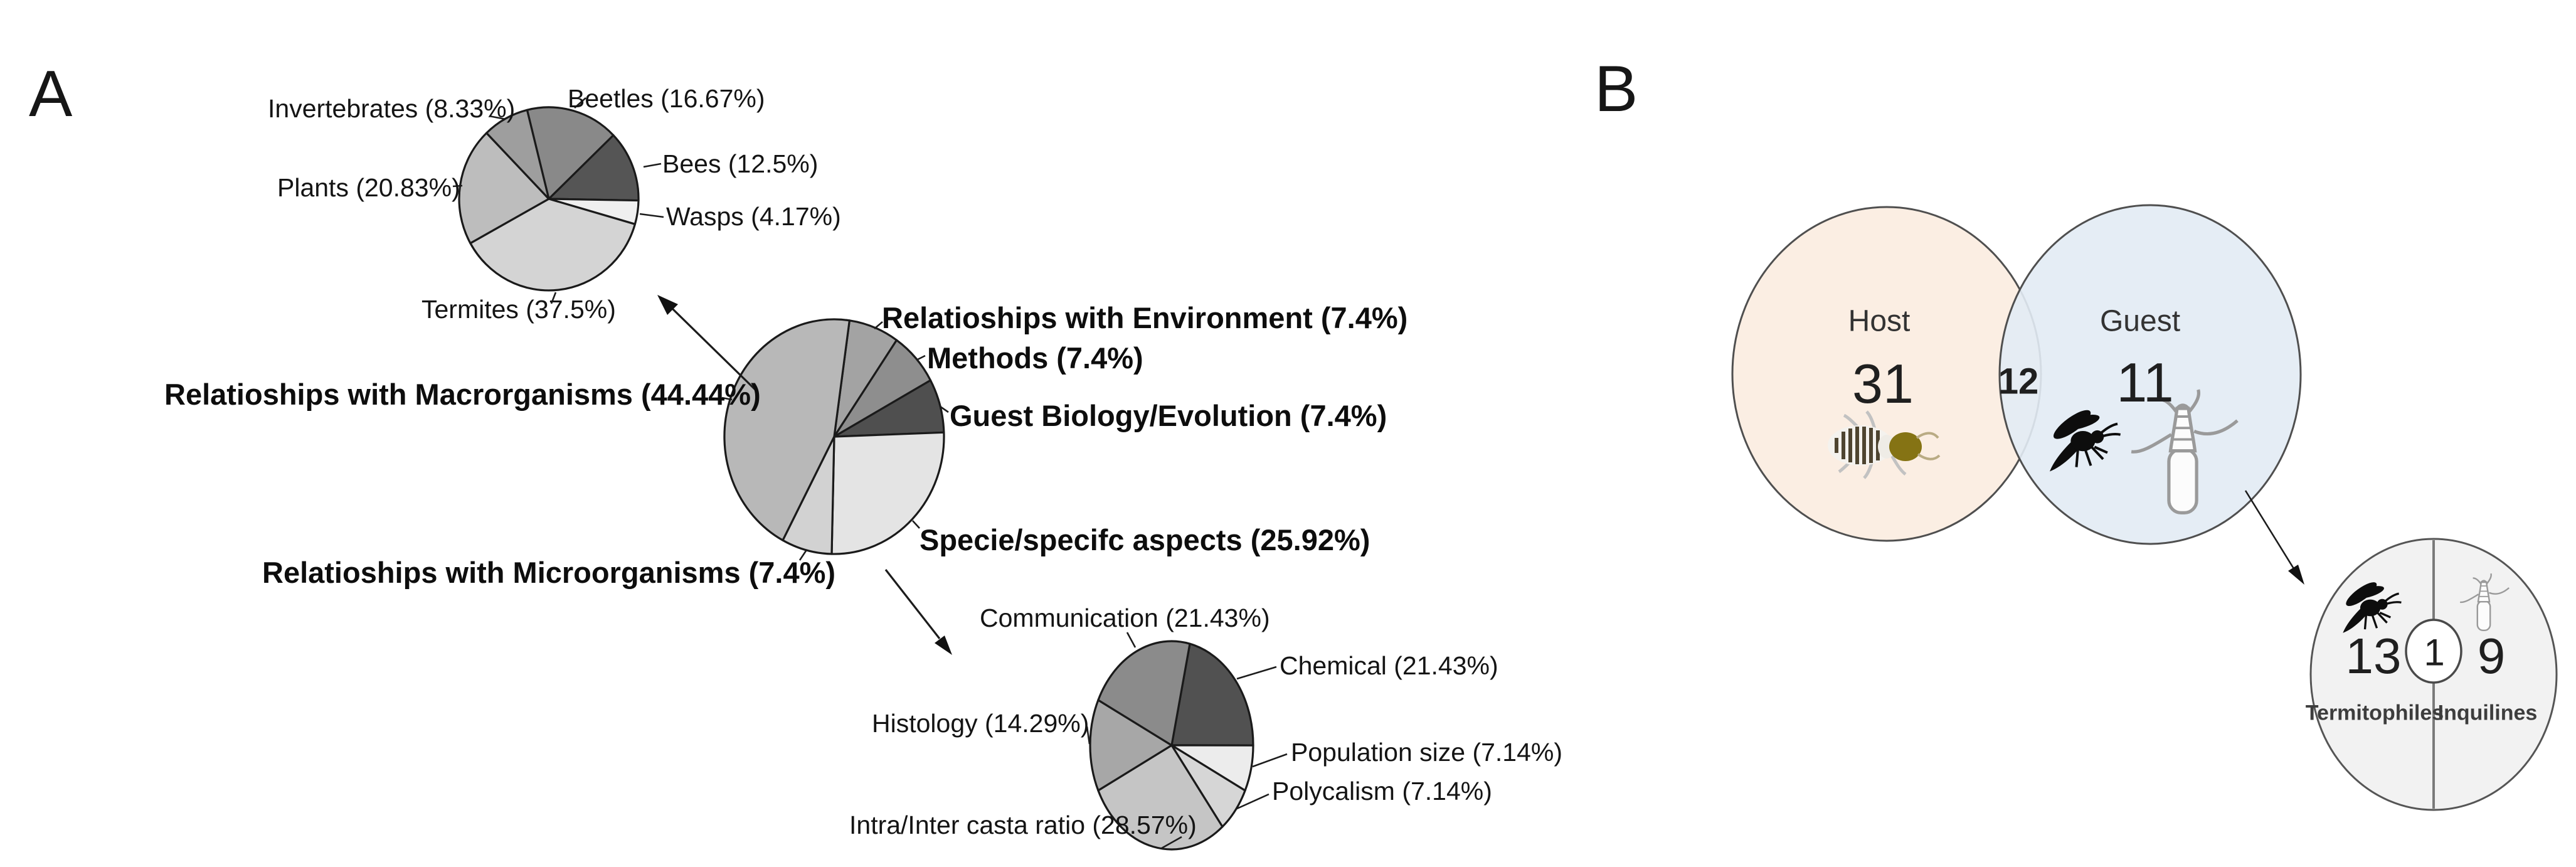 This screenshot has width=2576, height=867. What do you see at coordinates (1879, 321) in the screenshot?
I see `venn-host-label: Host` at bounding box center [1879, 321].